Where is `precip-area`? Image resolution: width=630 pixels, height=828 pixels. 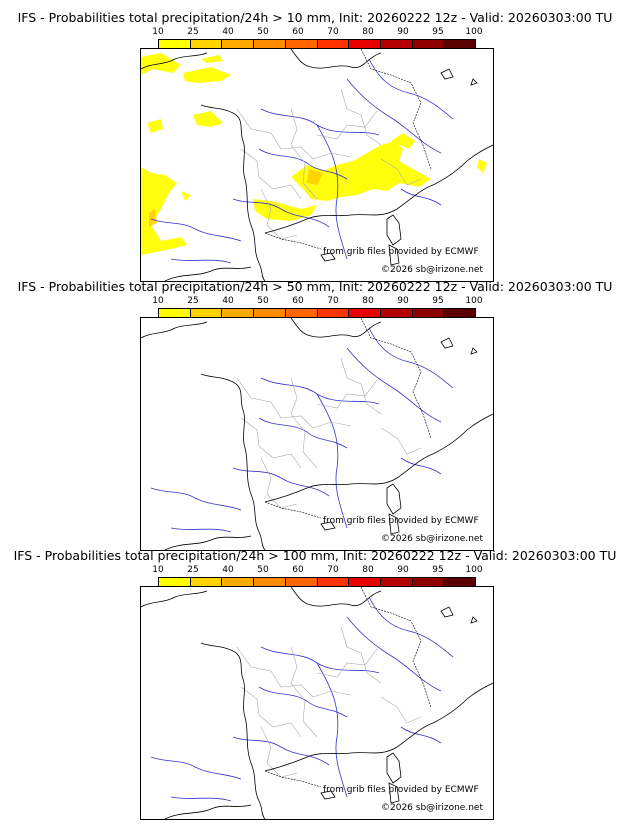
precip-area is located at coordinates (314, 154).